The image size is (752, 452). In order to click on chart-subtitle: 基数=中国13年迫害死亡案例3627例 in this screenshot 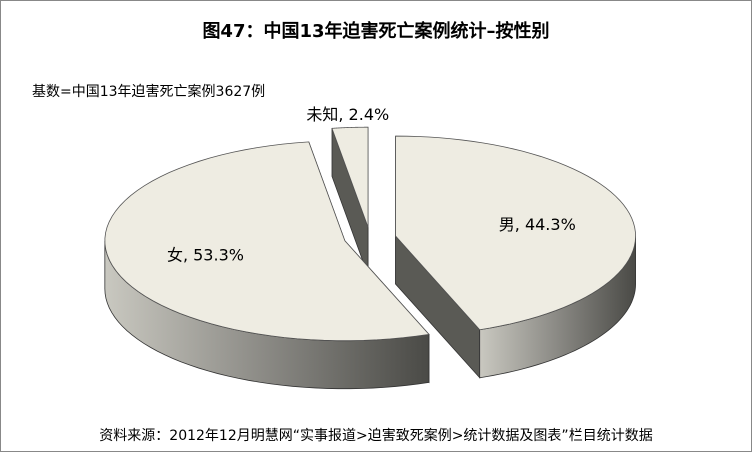, I will do `click(148, 91)`.